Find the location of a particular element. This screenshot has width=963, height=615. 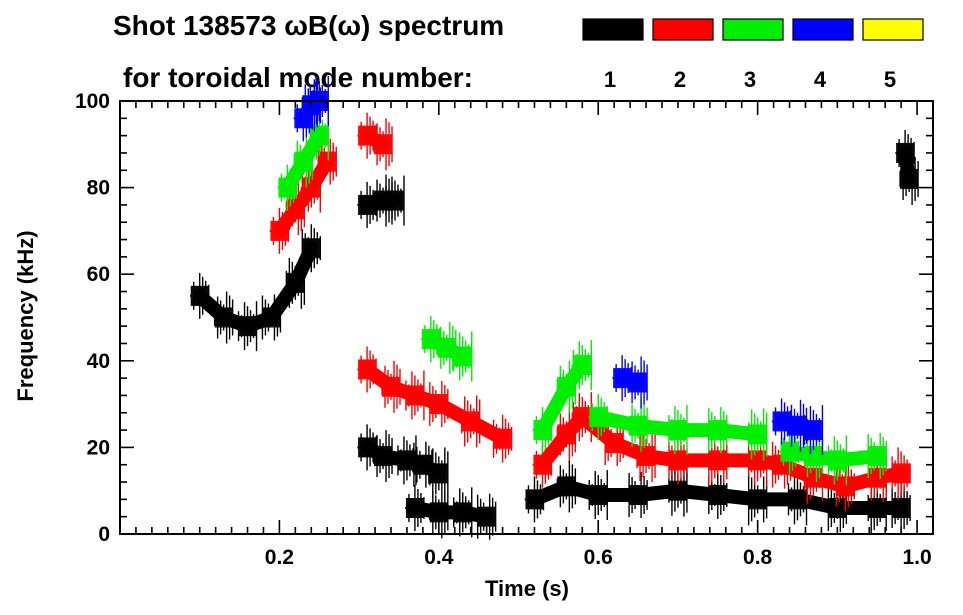

y-tick-label: 40 is located at coordinates (98, 361).